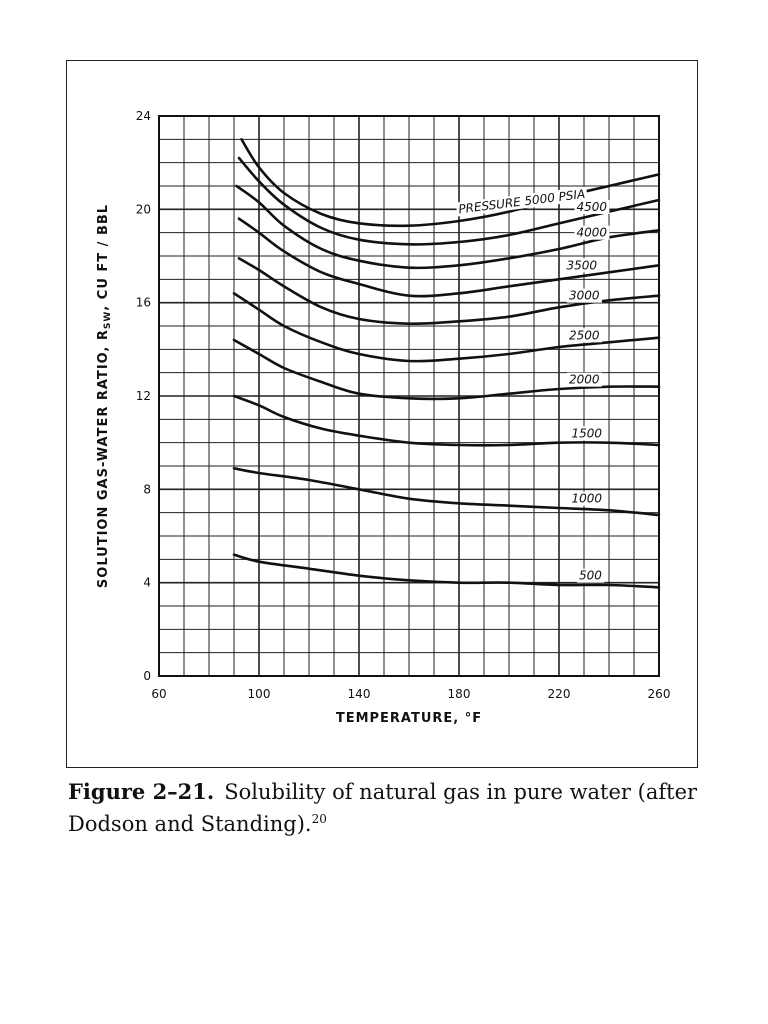  Describe the element at coordinates (559, 694) in the screenshot. I see `x-tick-label: 220` at that location.